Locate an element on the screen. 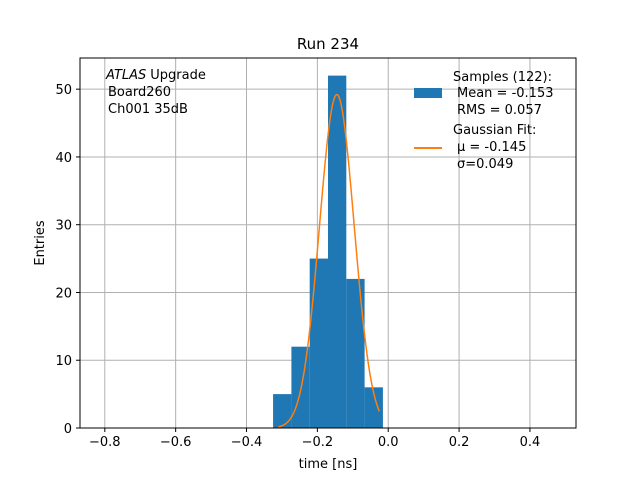 The width and height of the screenshot is (640, 480). y-tick-label: 20 is located at coordinates (63, 293).